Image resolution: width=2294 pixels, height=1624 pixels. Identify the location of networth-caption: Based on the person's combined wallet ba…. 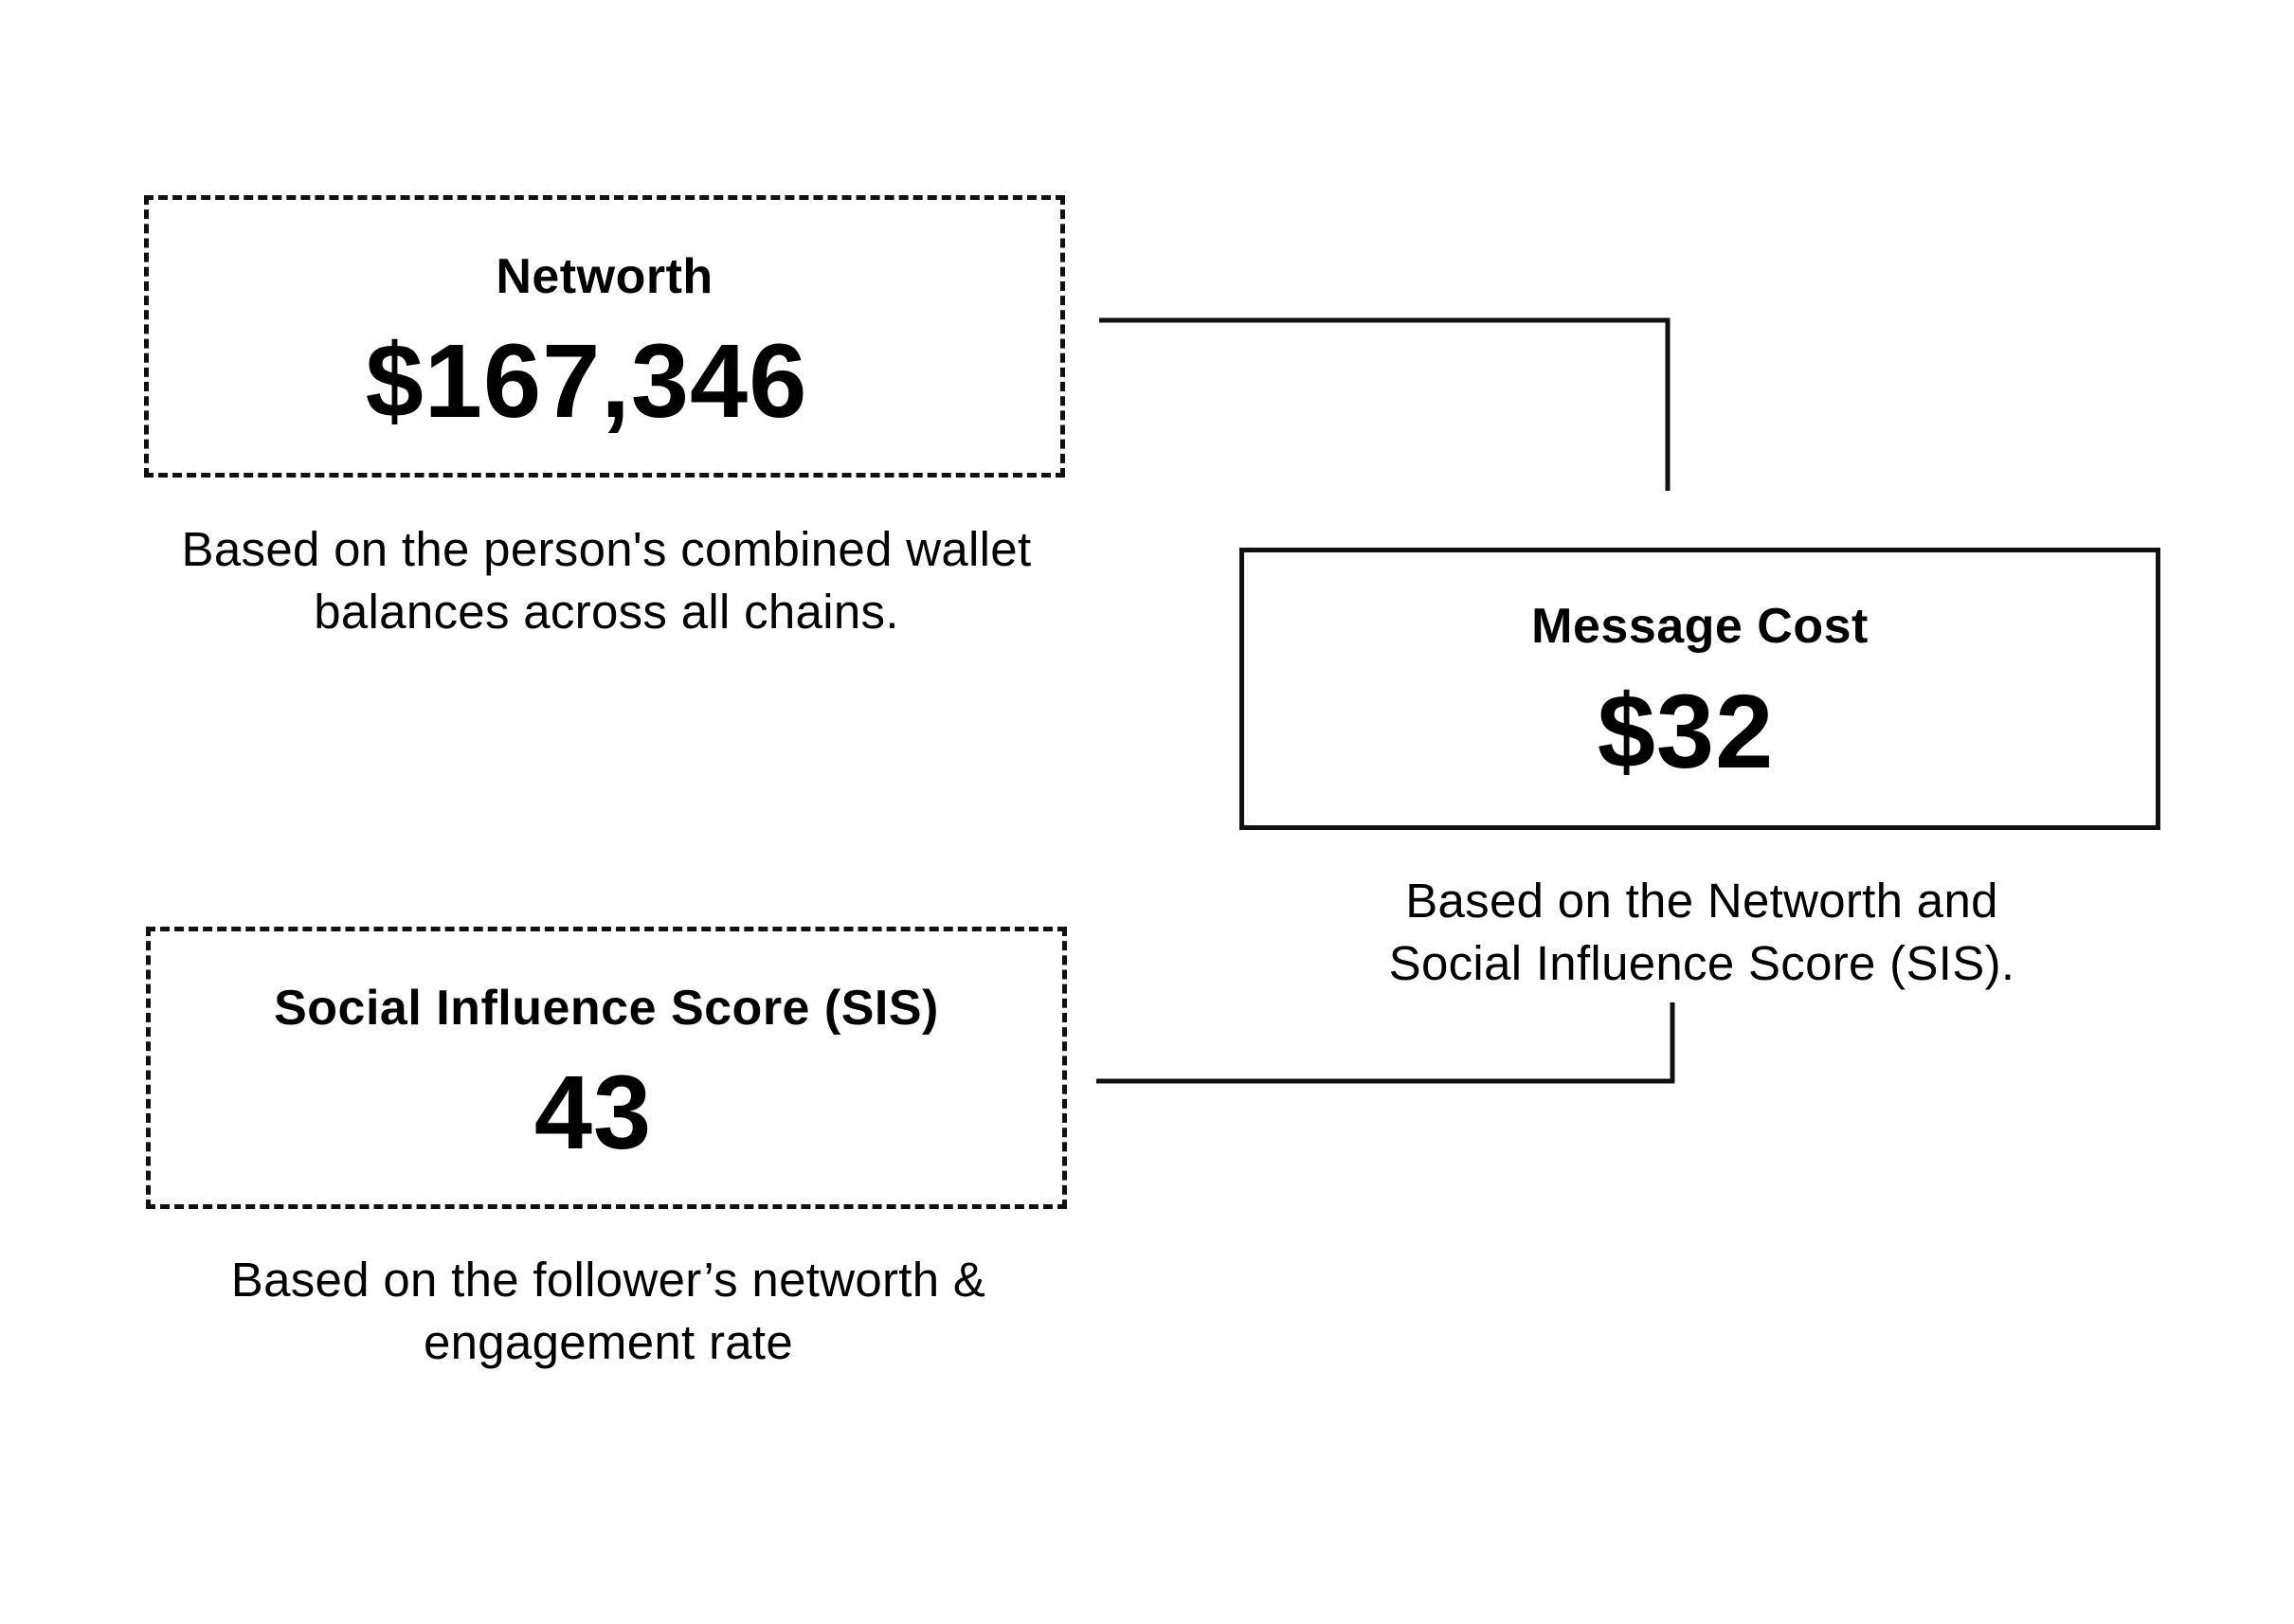
(606, 580).